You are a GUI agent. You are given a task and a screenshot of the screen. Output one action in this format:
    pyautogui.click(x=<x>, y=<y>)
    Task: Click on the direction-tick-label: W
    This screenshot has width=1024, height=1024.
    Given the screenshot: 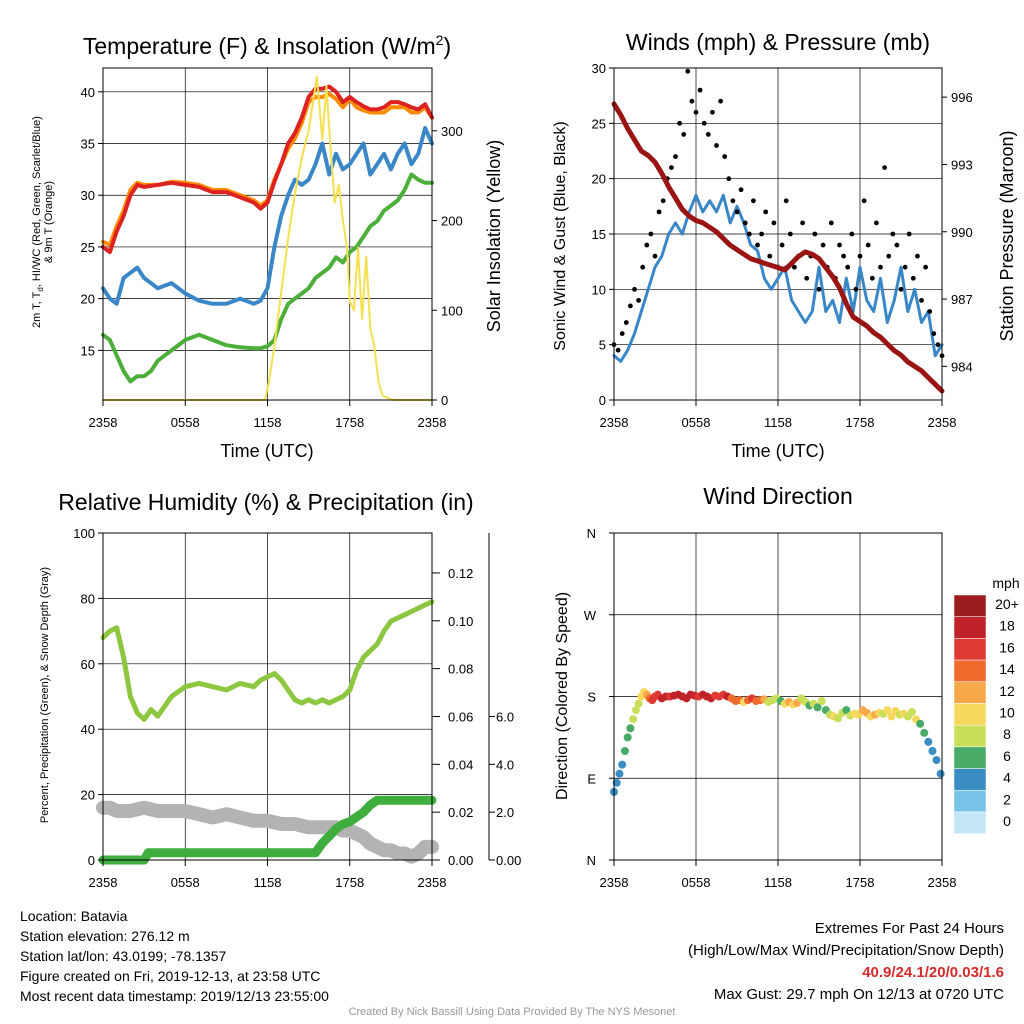 What is the action you would take?
    pyautogui.click(x=590, y=615)
    